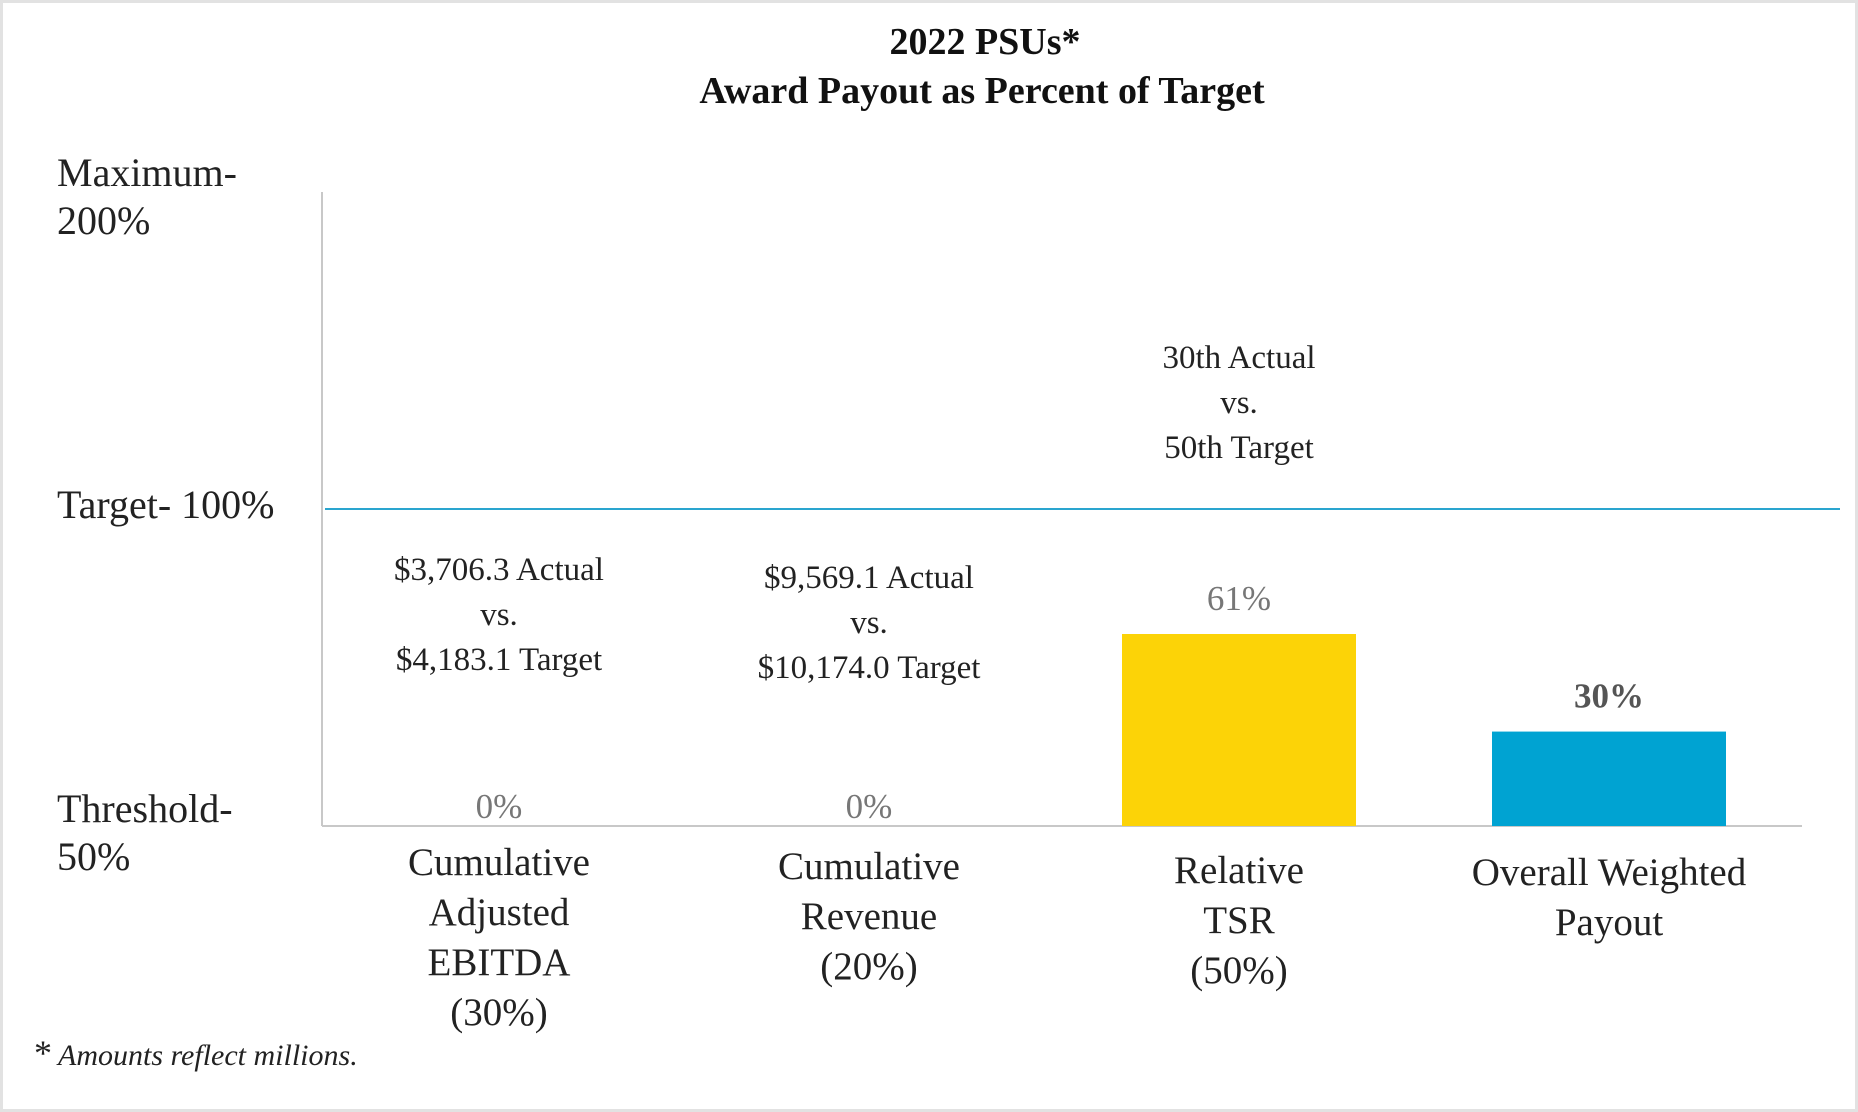  What do you see at coordinates (147, 172) in the screenshot?
I see `y-label-line: Maximum-` at bounding box center [147, 172].